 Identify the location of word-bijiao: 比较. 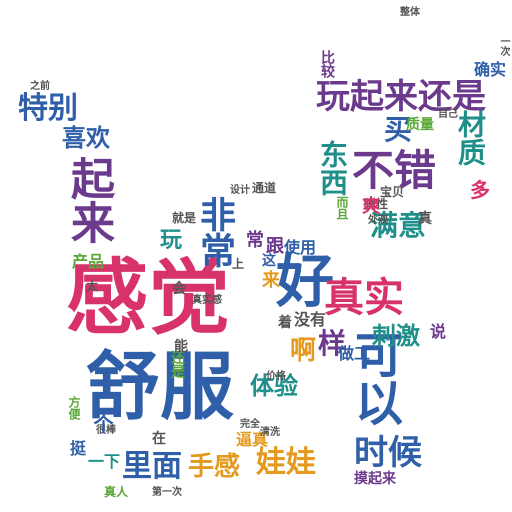
(327, 64).